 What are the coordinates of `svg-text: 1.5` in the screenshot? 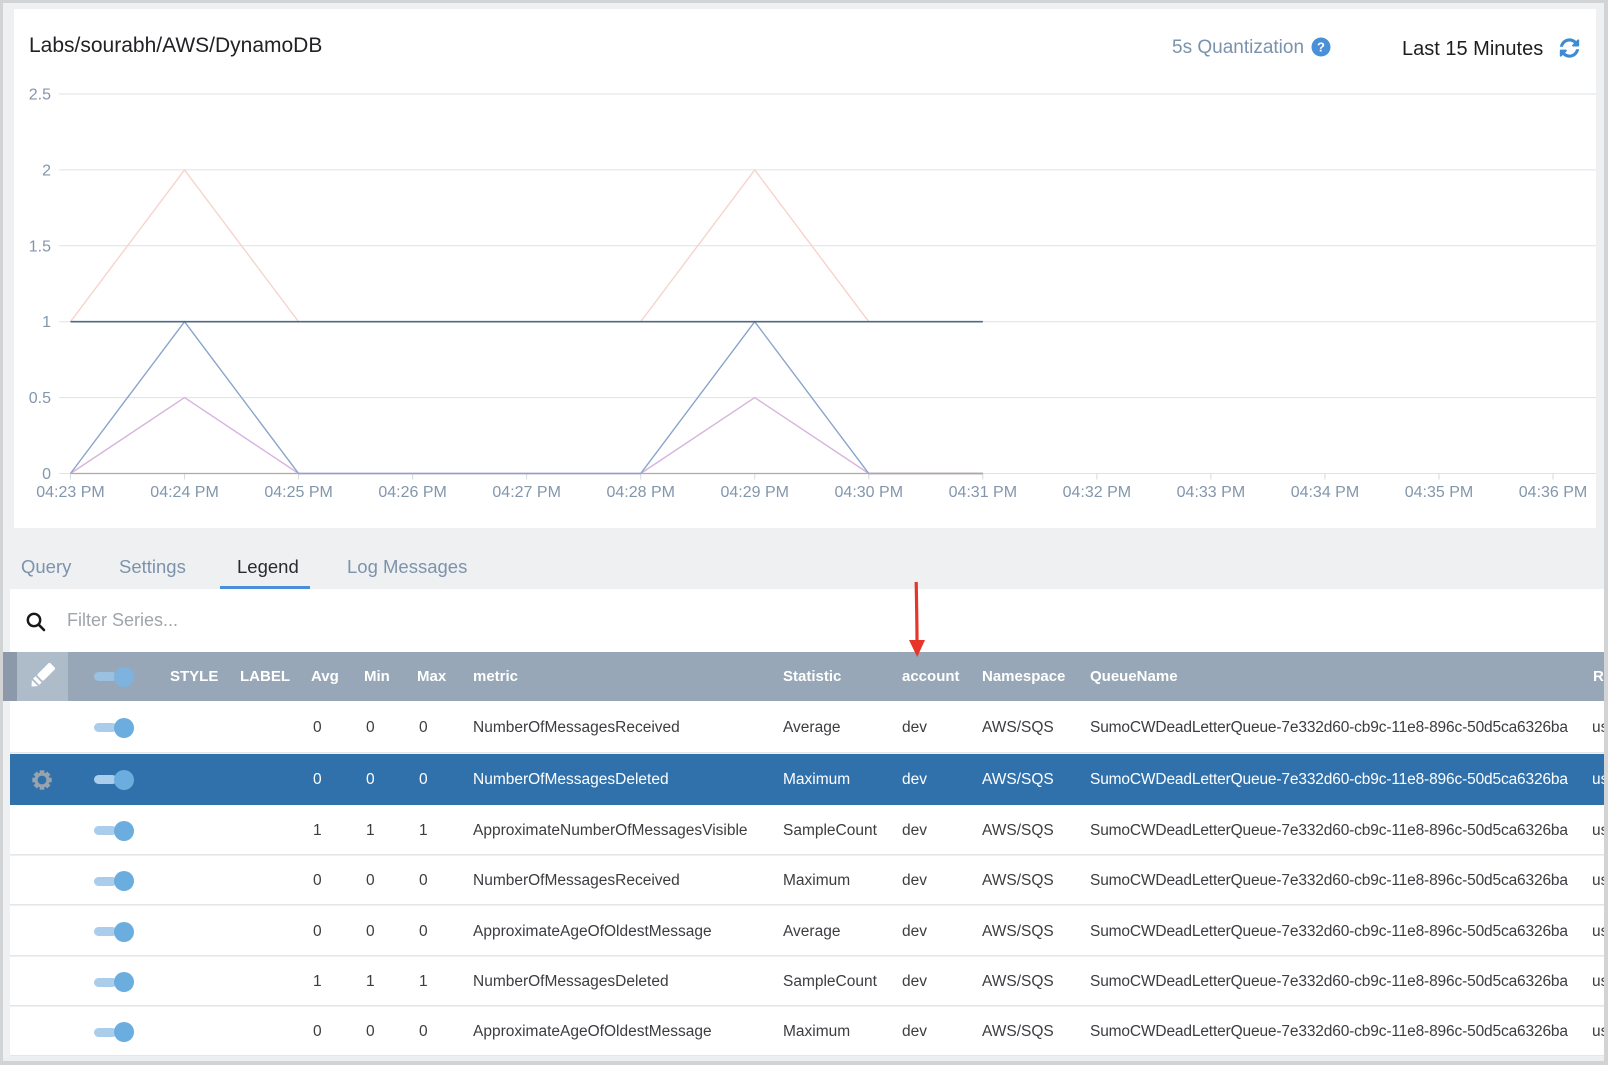 It's located at (40, 246).